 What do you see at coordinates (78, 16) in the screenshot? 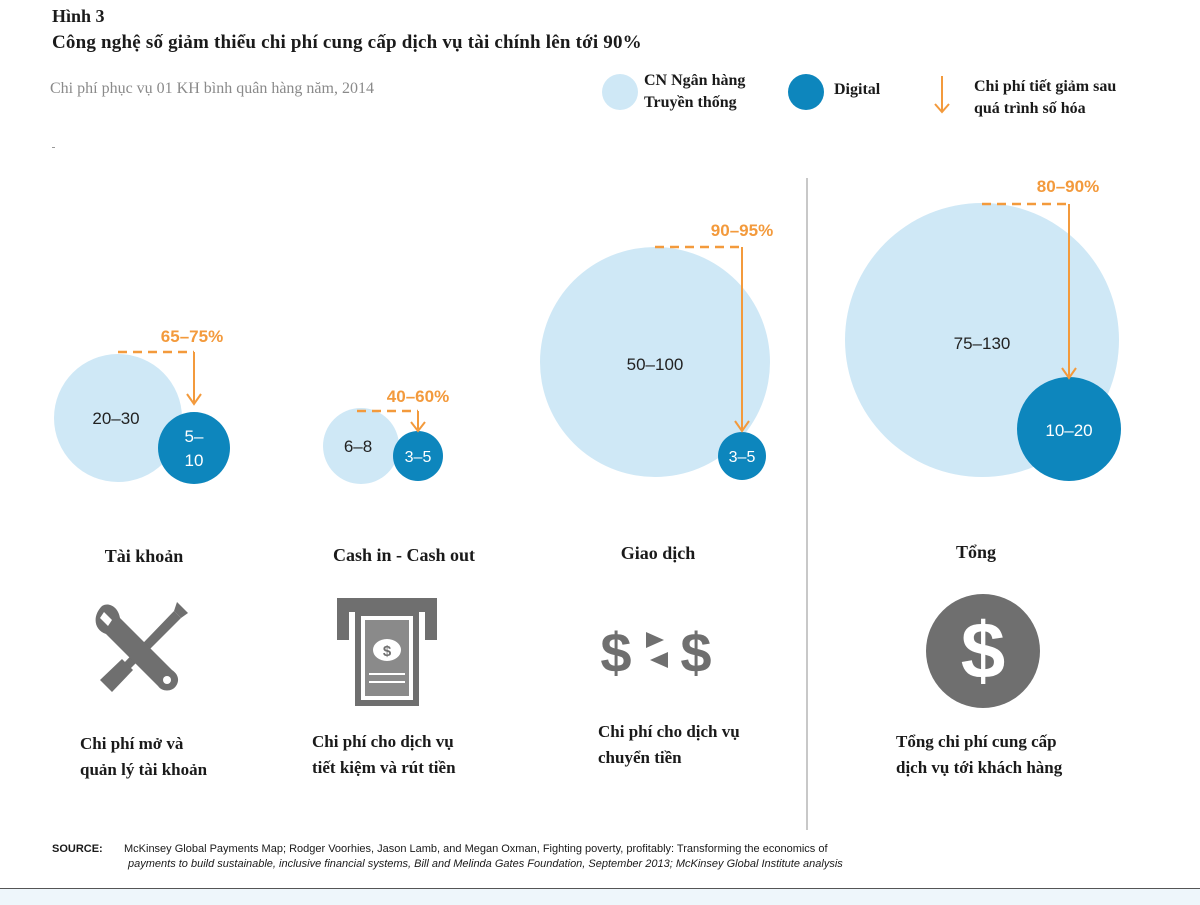
I see `figure-label: Hình 3` at bounding box center [78, 16].